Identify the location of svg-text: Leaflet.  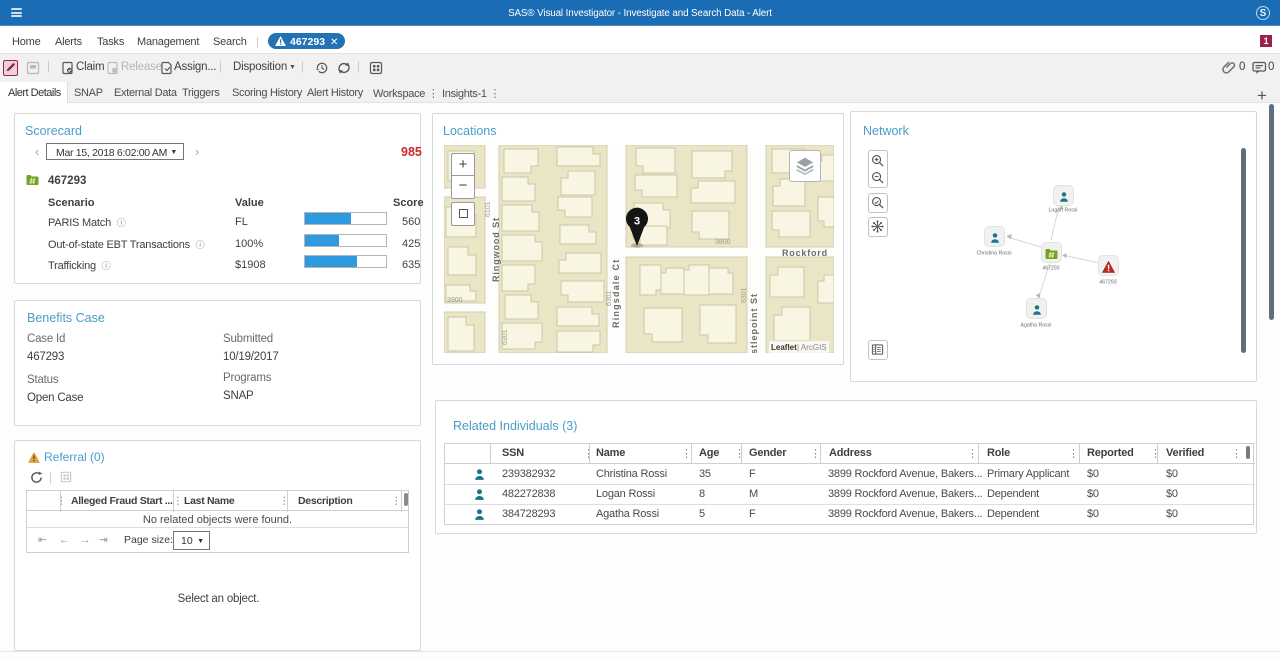
(784, 347).